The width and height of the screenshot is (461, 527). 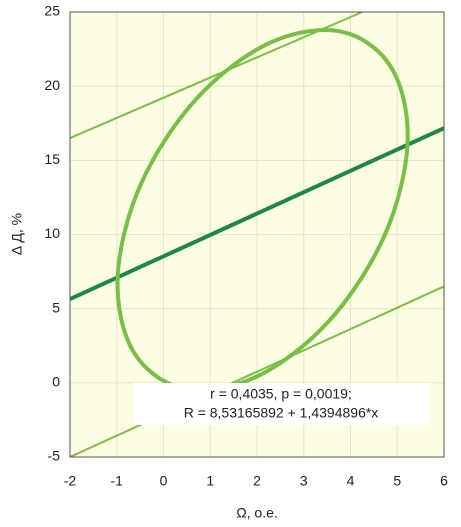 I want to click on y-tick-label: 25, so click(x=52, y=11).